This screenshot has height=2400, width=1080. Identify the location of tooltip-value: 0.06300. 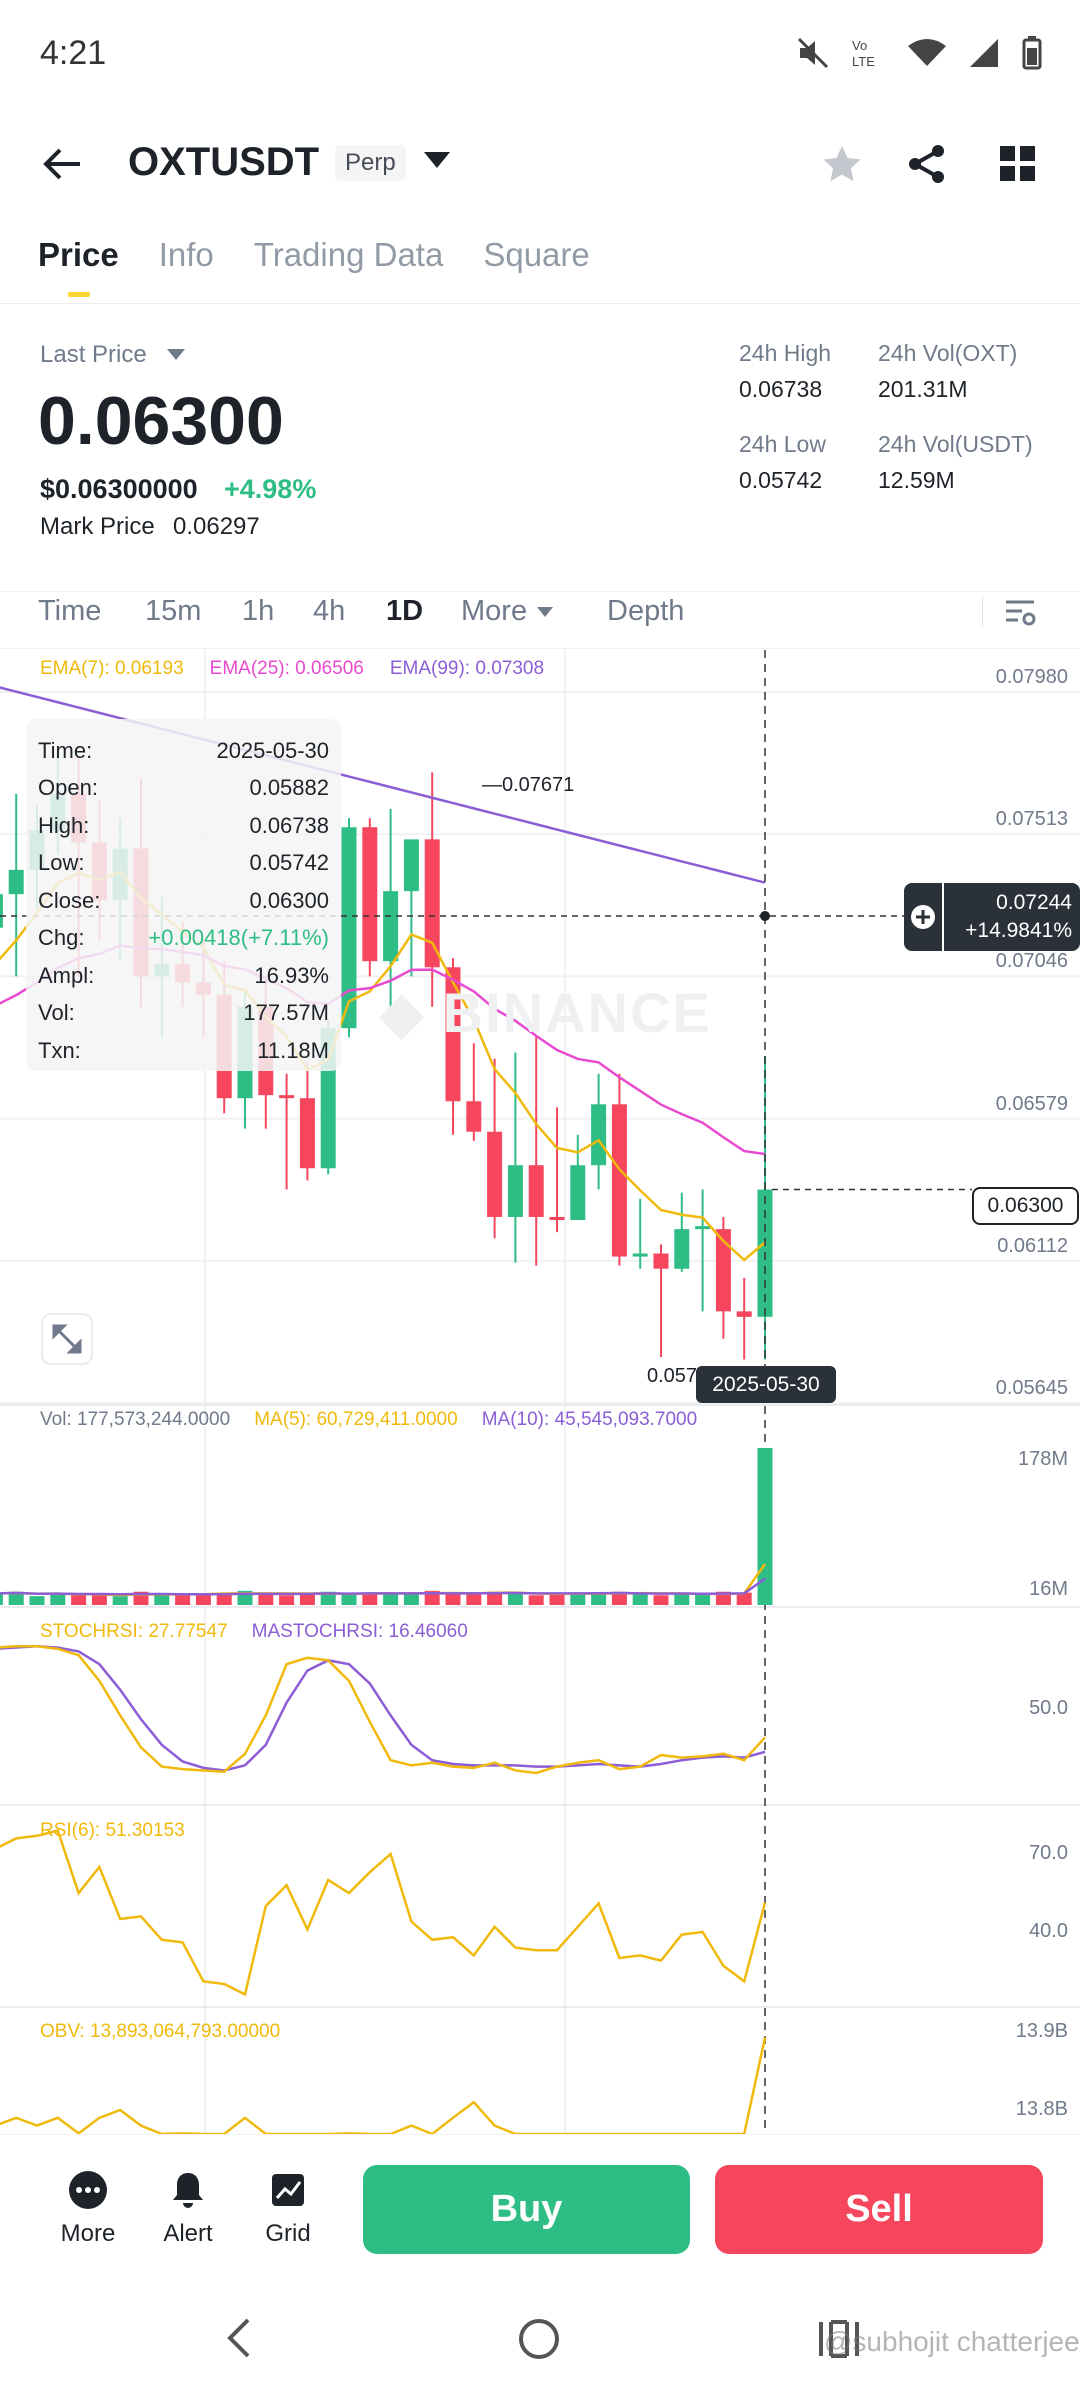
(289, 900).